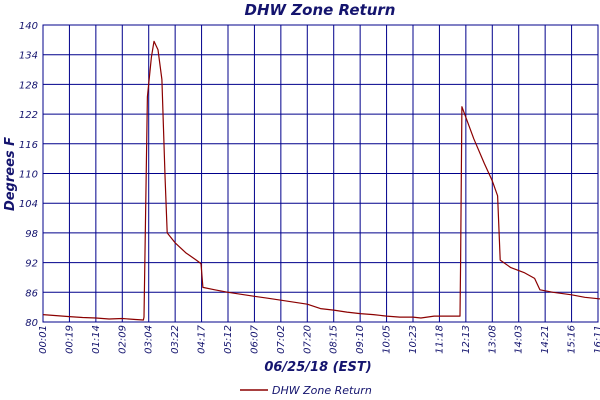  Describe the element at coordinates (122, 339) in the screenshot. I see `x-tick-label: 02:09` at that location.